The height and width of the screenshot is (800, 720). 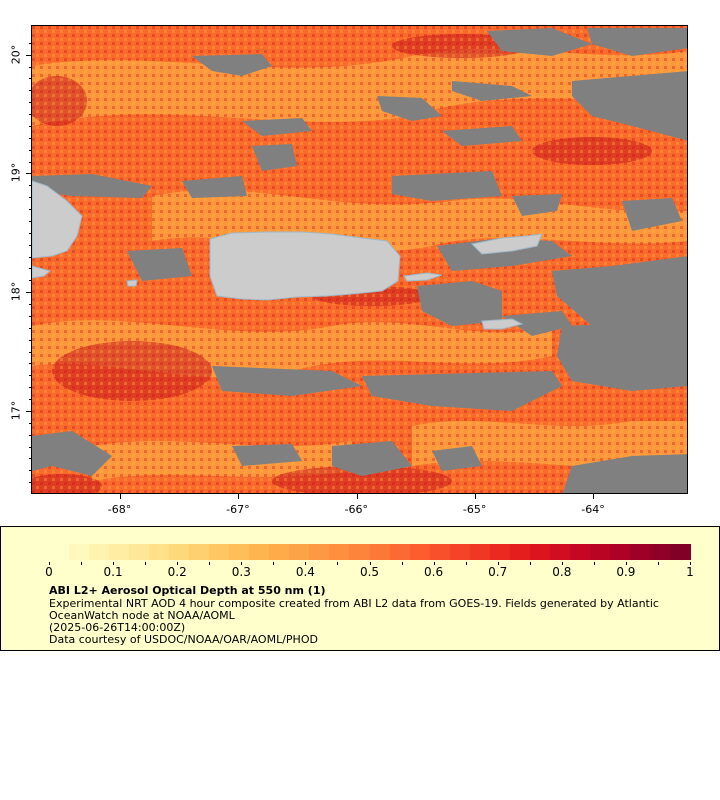 What do you see at coordinates (132, 283) in the screenshot?
I see `mona-island` at bounding box center [132, 283].